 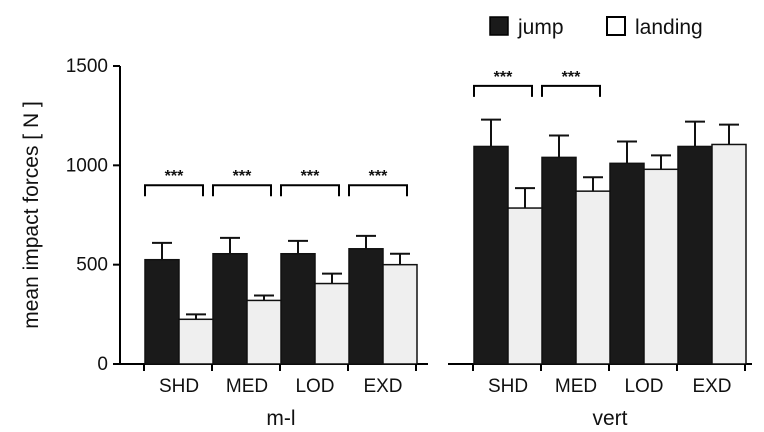 What do you see at coordinates (596, 27) in the screenshot?
I see `legend: jump landing` at bounding box center [596, 27].